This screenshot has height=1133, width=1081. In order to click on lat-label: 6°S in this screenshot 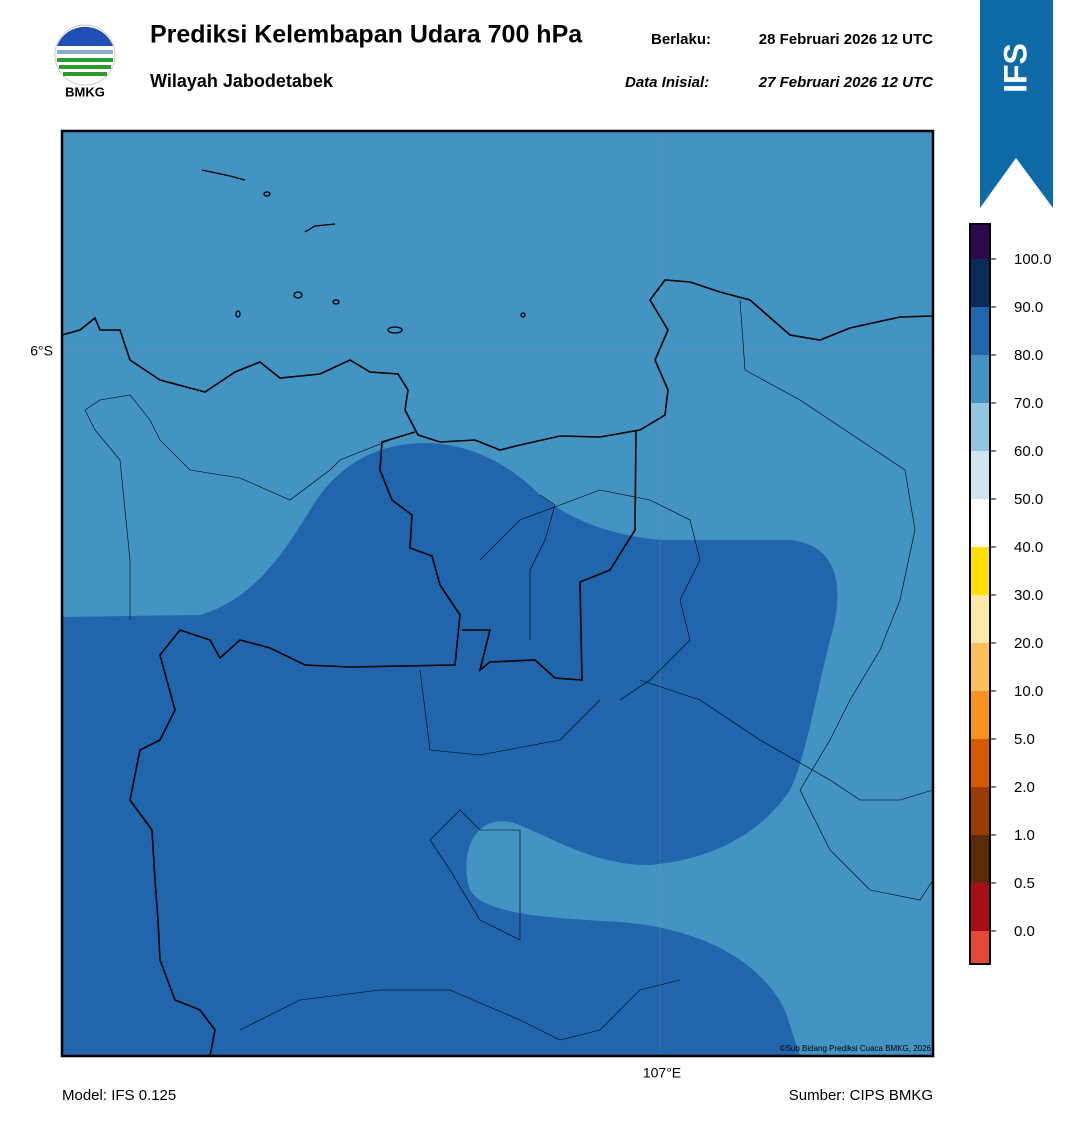, I will do `click(41, 351)`.